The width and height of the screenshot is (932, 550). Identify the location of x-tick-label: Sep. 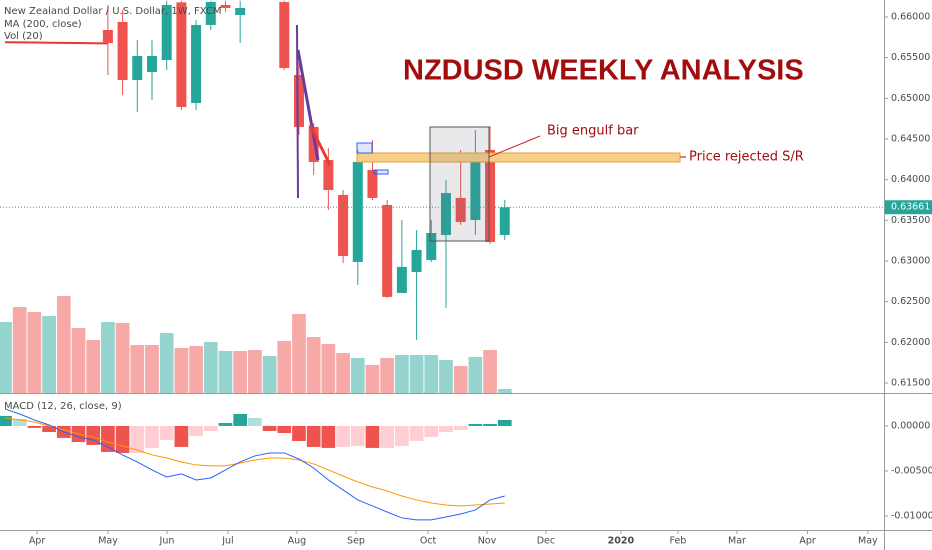
(356, 541).